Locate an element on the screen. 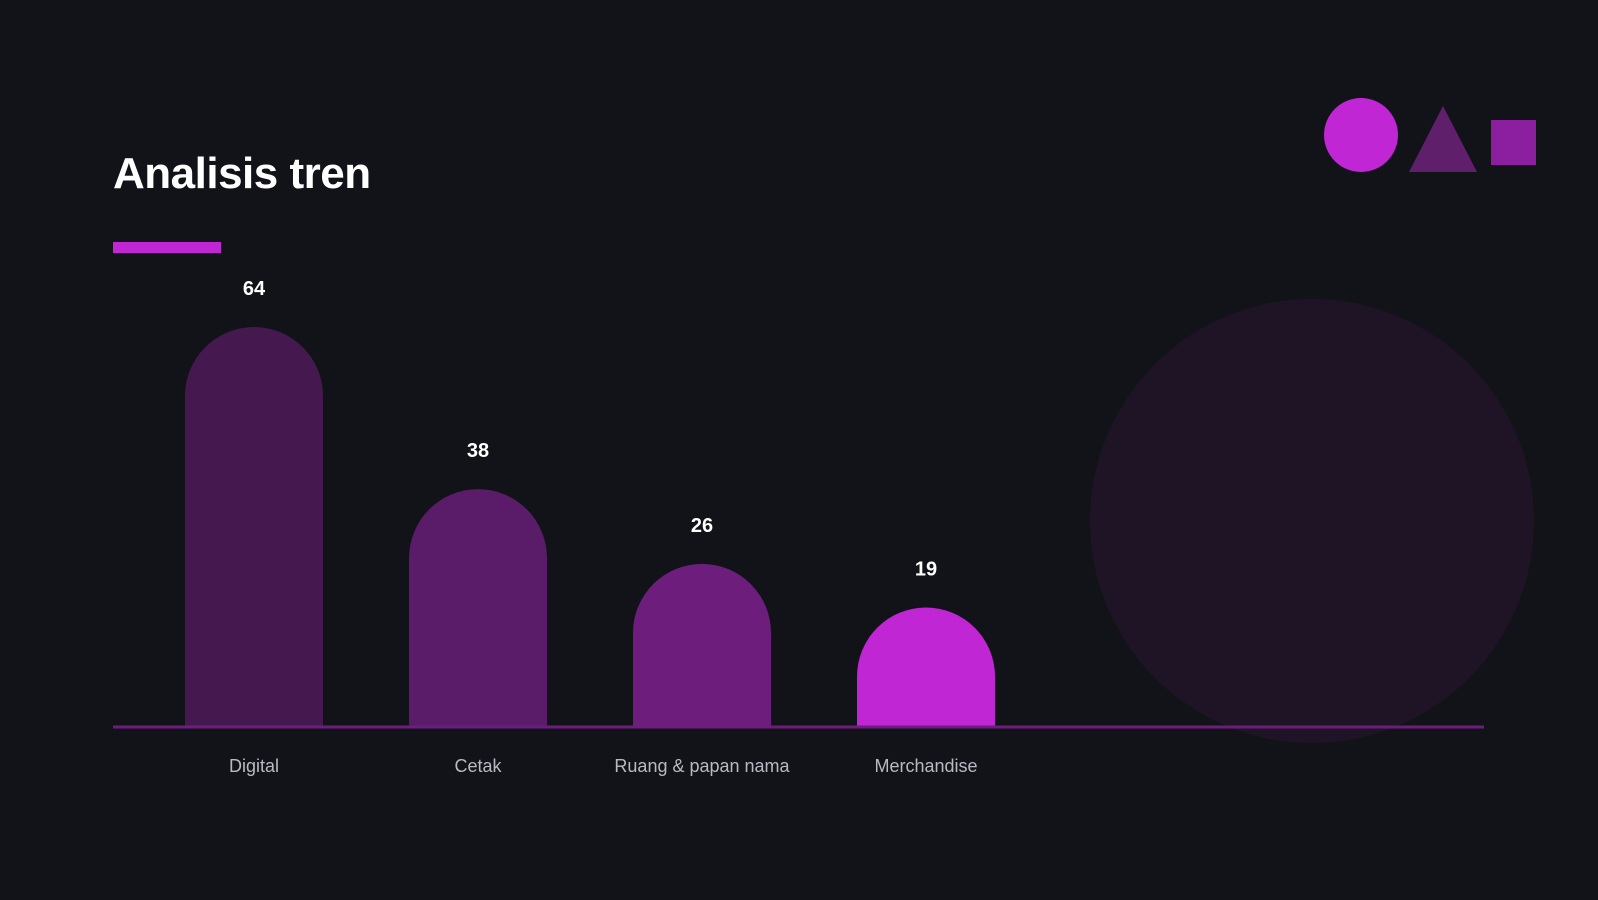 The width and height of the screenshot is (1598, 900). bar-value-label: 26 is located at coordinates (702, 526).